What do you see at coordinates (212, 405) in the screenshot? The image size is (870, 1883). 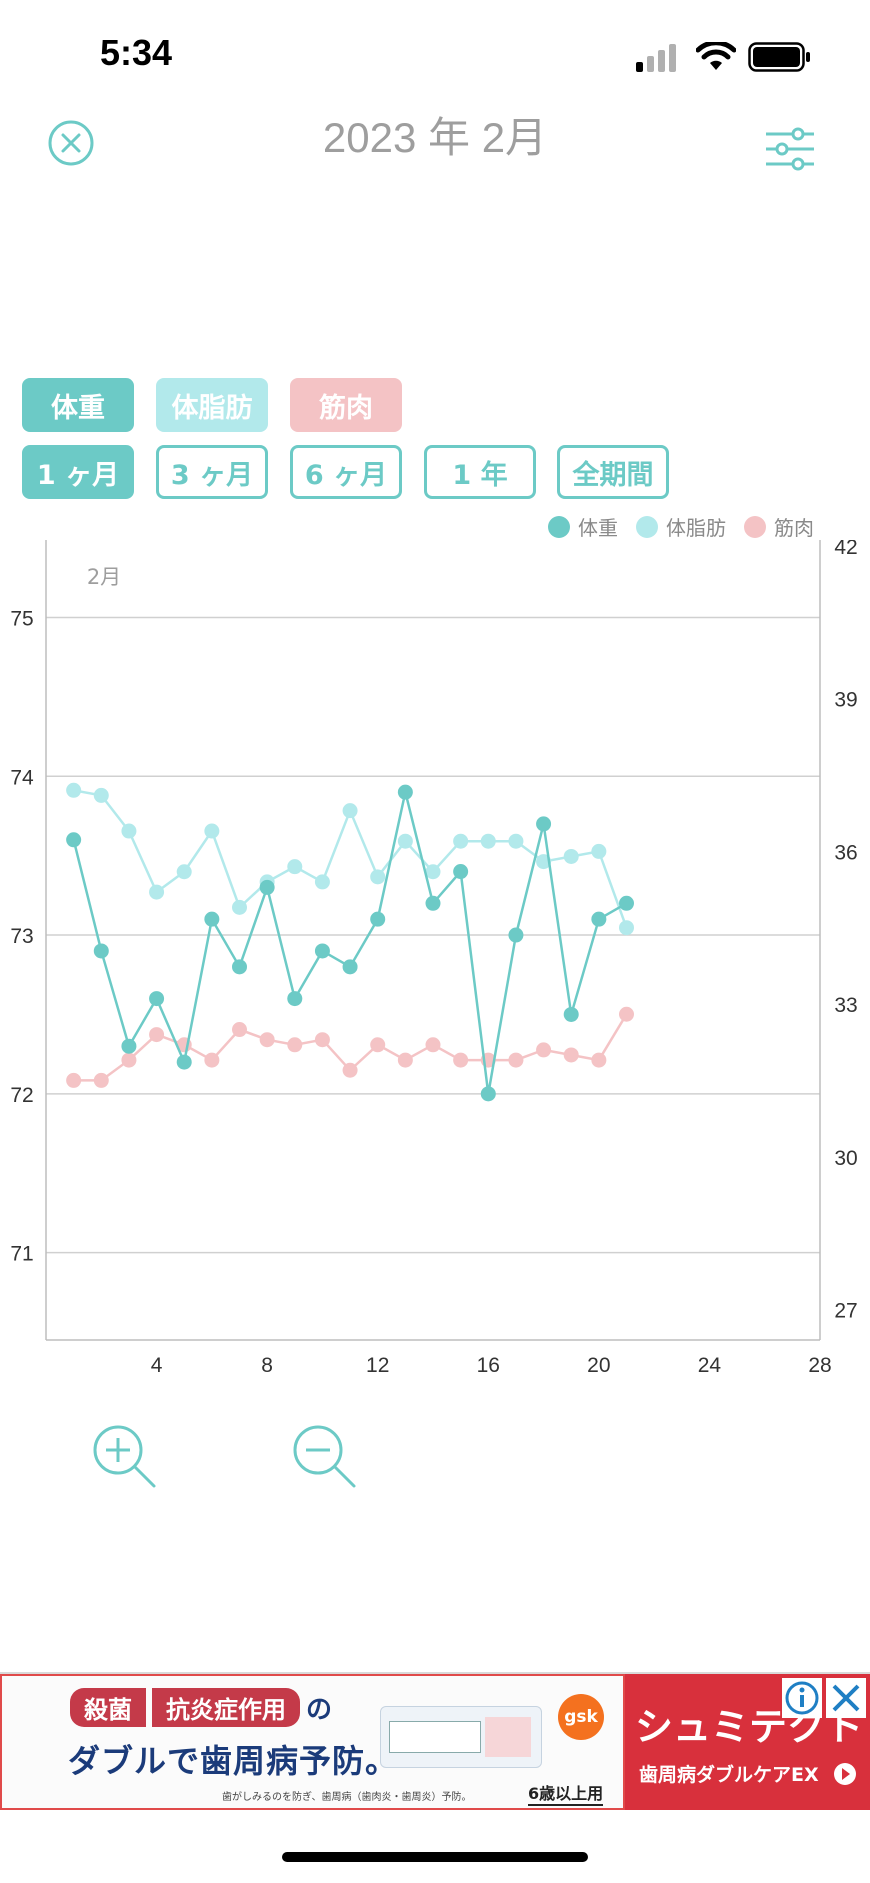 I see `metric-chip-body-fat: 体脂肪` at bounding box center [212, 405].